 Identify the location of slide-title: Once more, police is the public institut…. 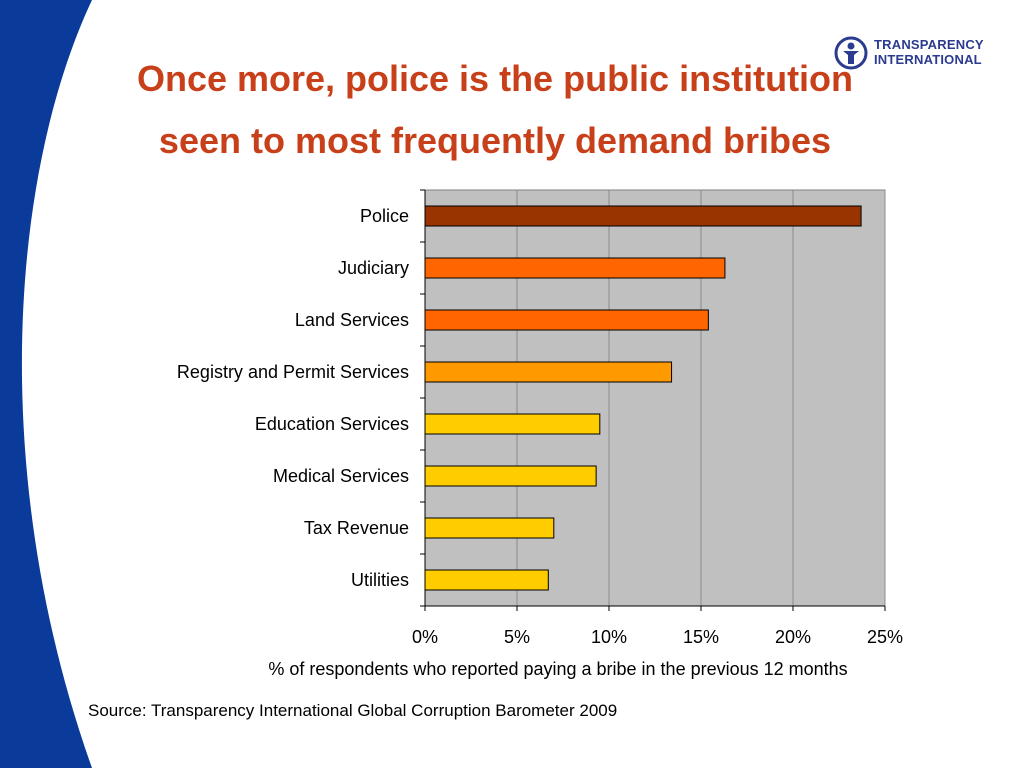
(495, 110).